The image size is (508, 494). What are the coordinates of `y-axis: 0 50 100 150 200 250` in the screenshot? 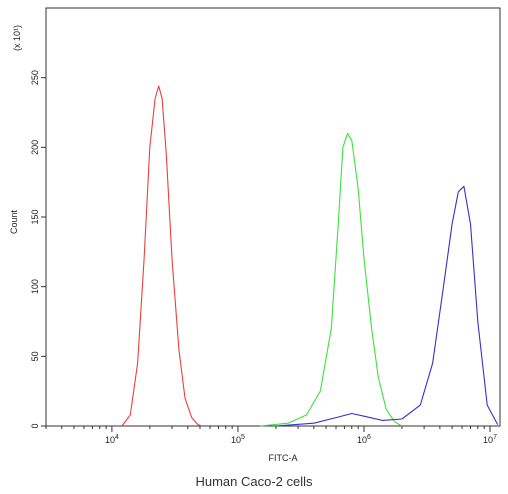 It's located at (38, 249).